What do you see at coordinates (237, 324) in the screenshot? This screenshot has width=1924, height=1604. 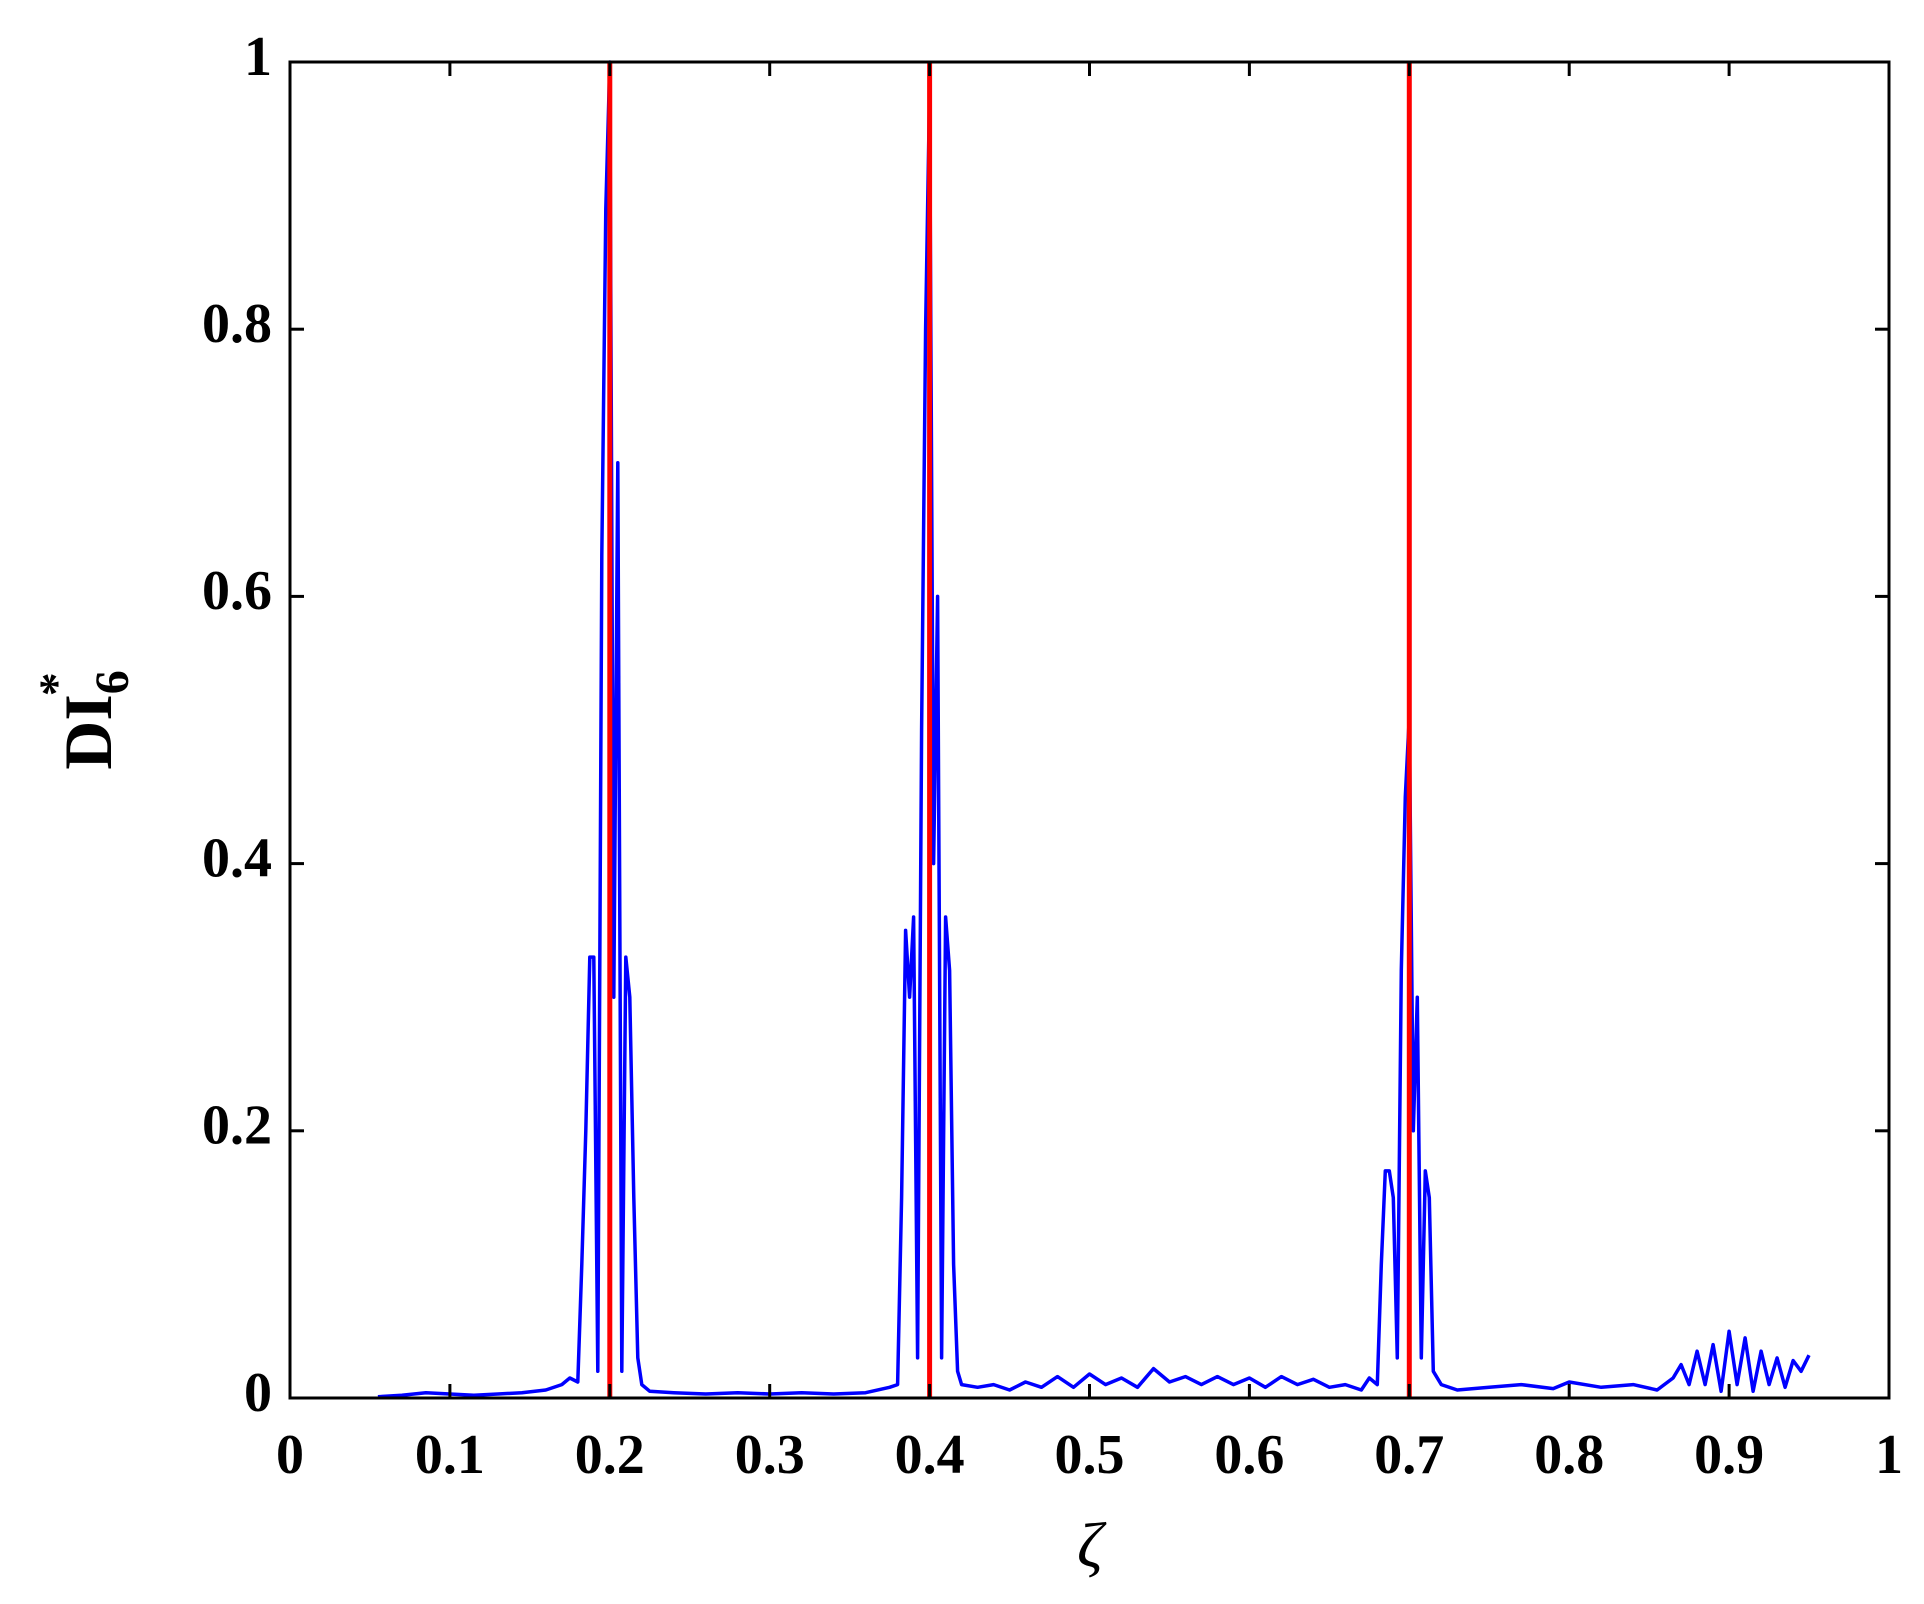 I see `y-tick-label: 0.8` at bounding box center [237, 324].